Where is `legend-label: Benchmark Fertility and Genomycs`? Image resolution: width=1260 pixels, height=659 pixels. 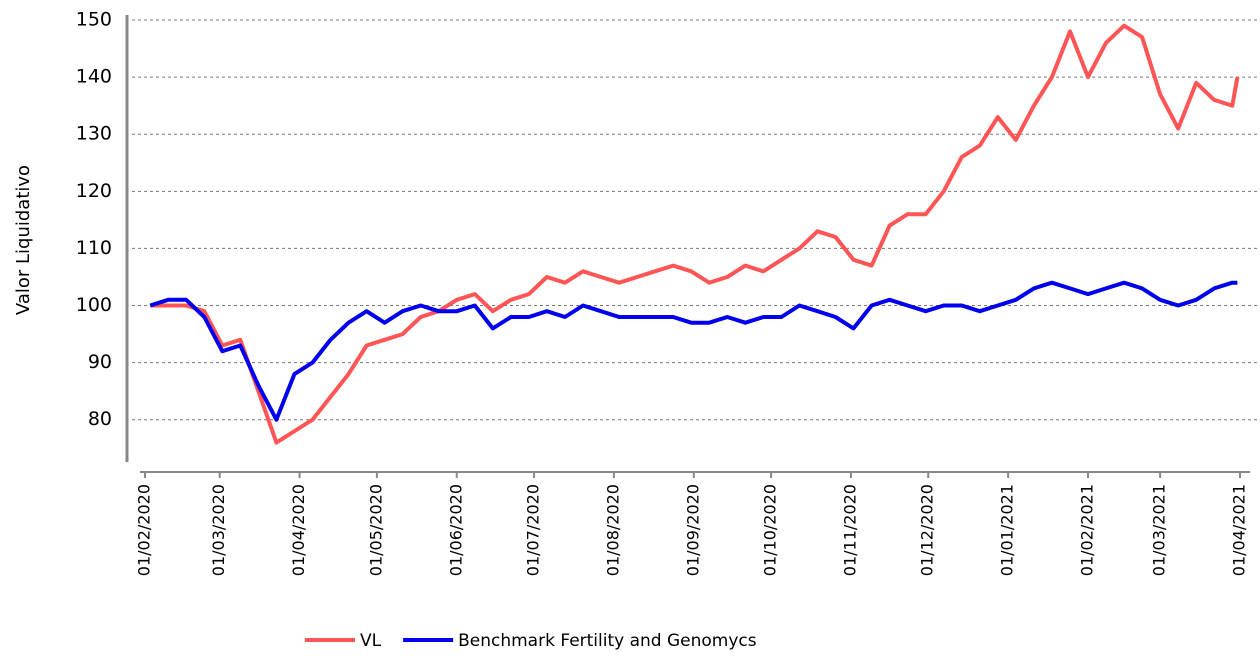 legend-label: Benchmark Fertility and Genomycs is located at coordinates (607, 641).